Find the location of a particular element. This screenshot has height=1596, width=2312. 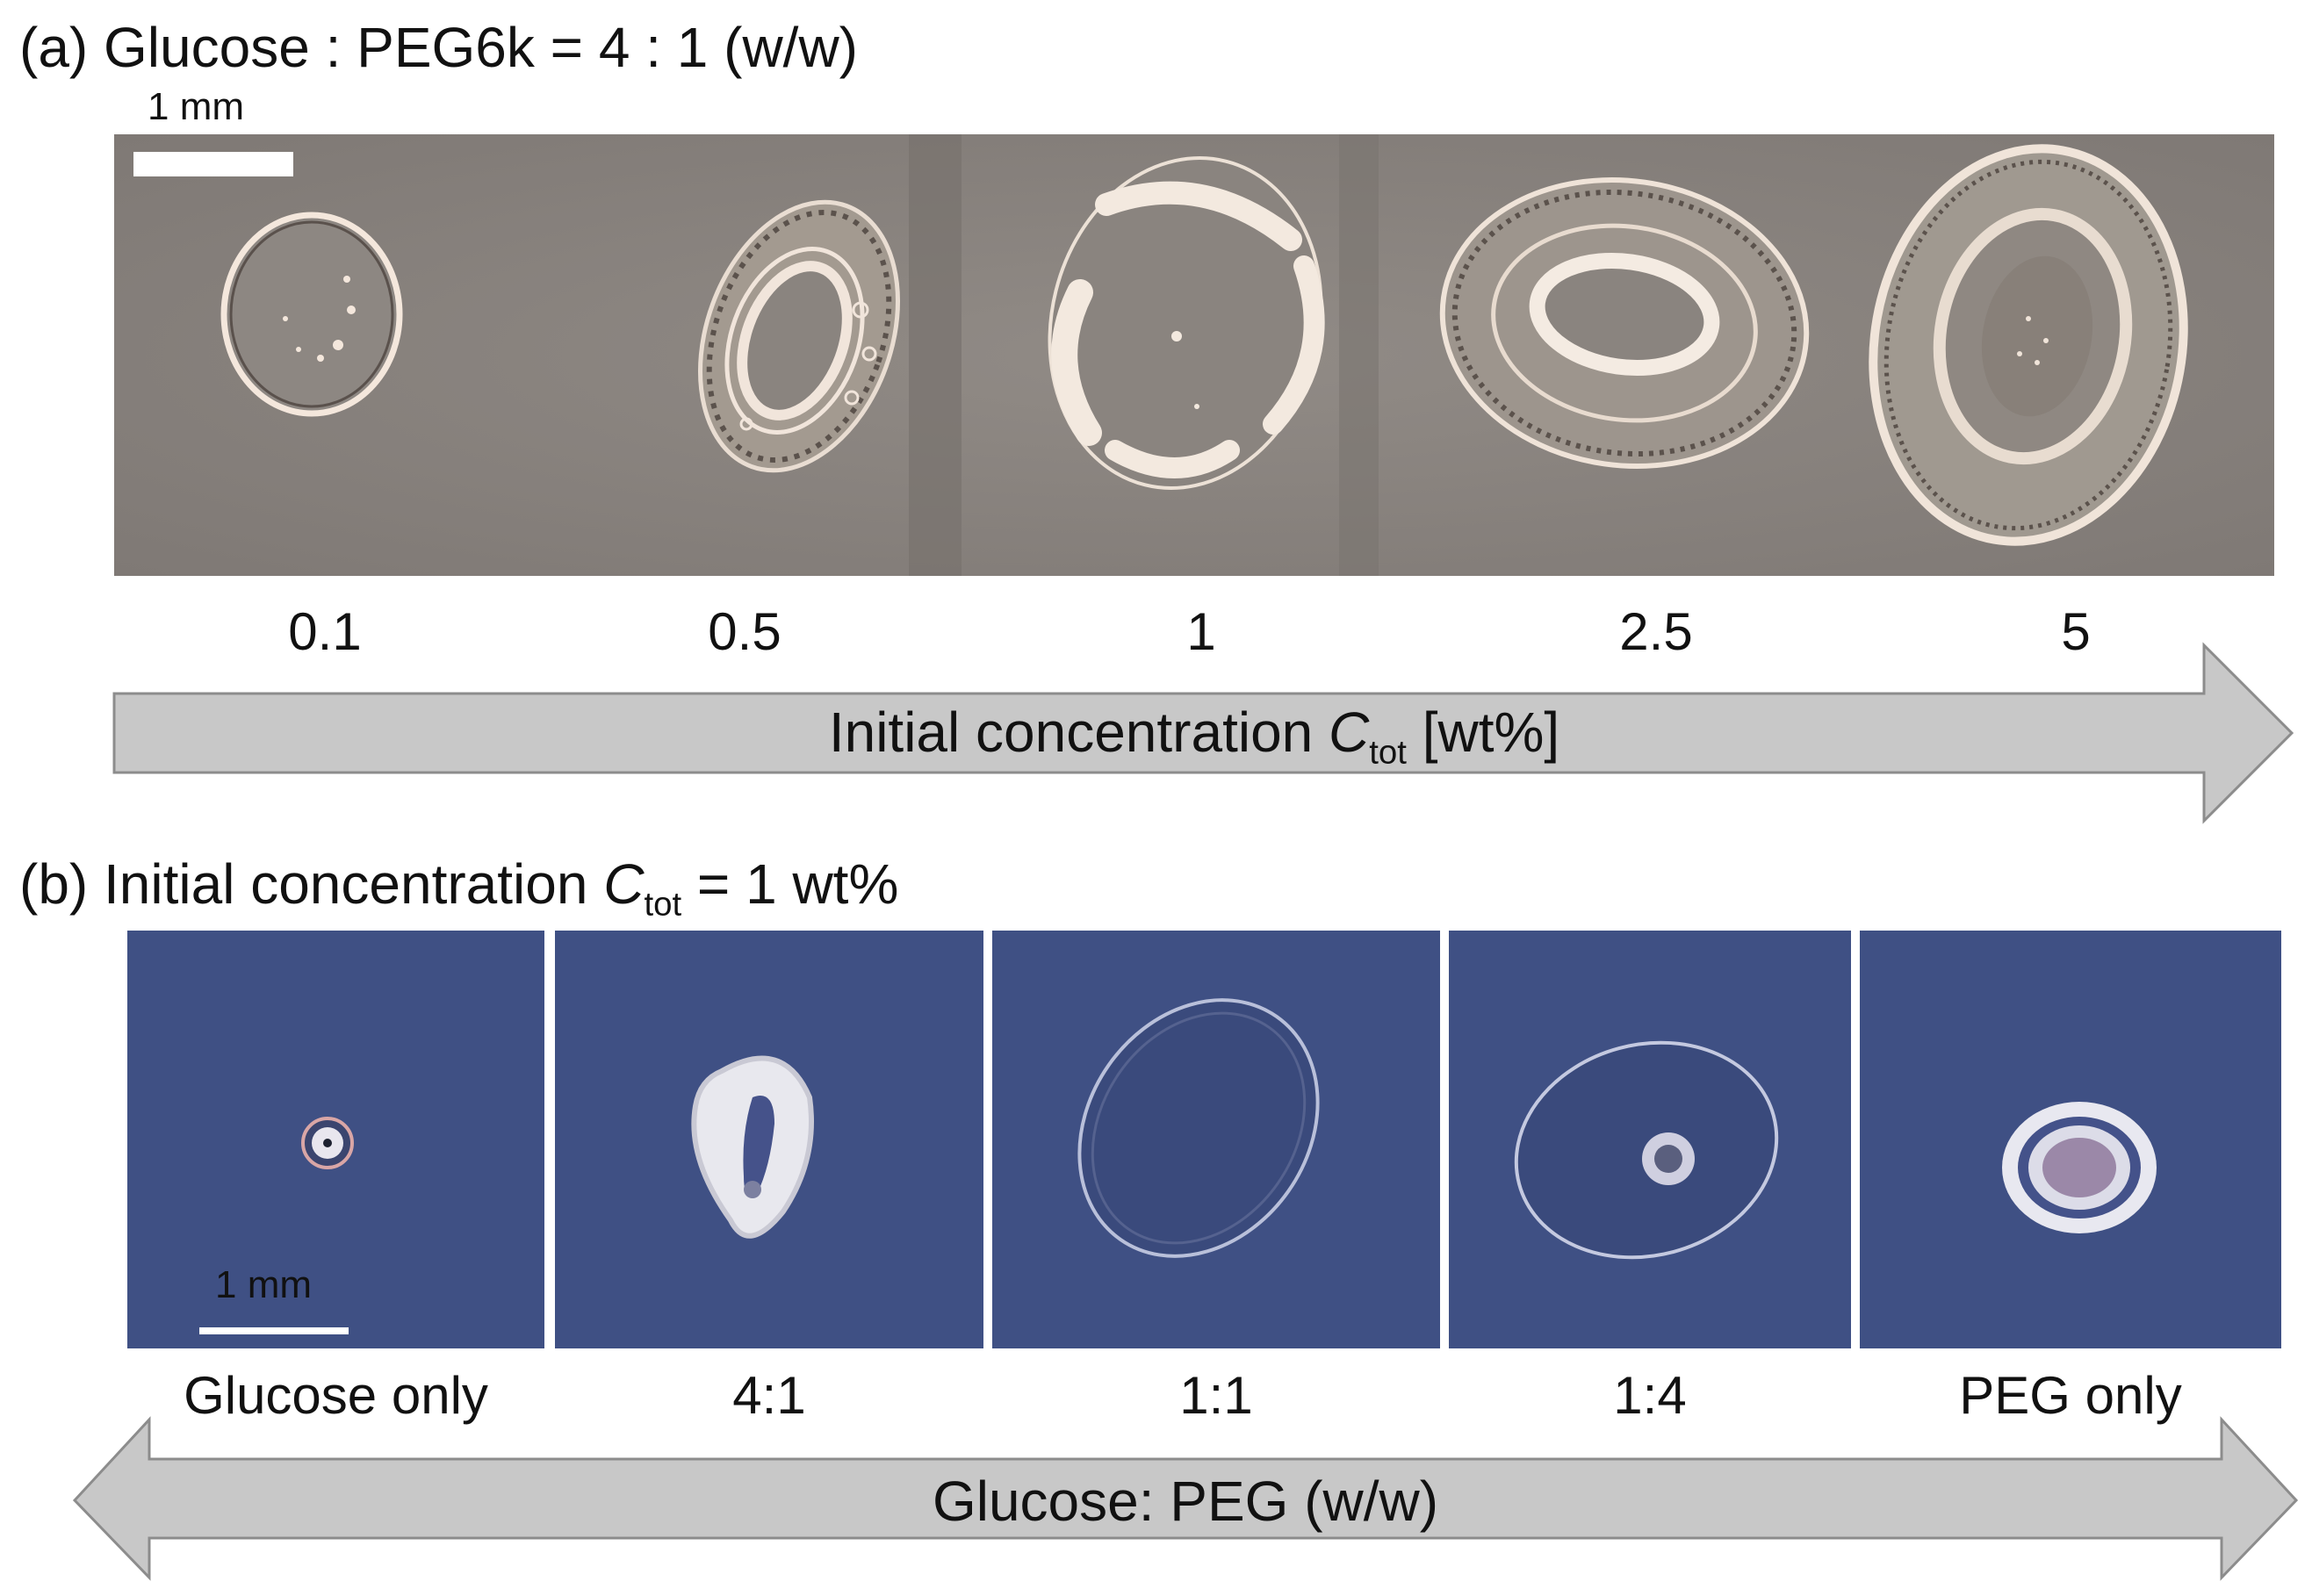

ratio-arrow-label: Glucose: PEG (w/w) is located at coordinates (1185, 1501).